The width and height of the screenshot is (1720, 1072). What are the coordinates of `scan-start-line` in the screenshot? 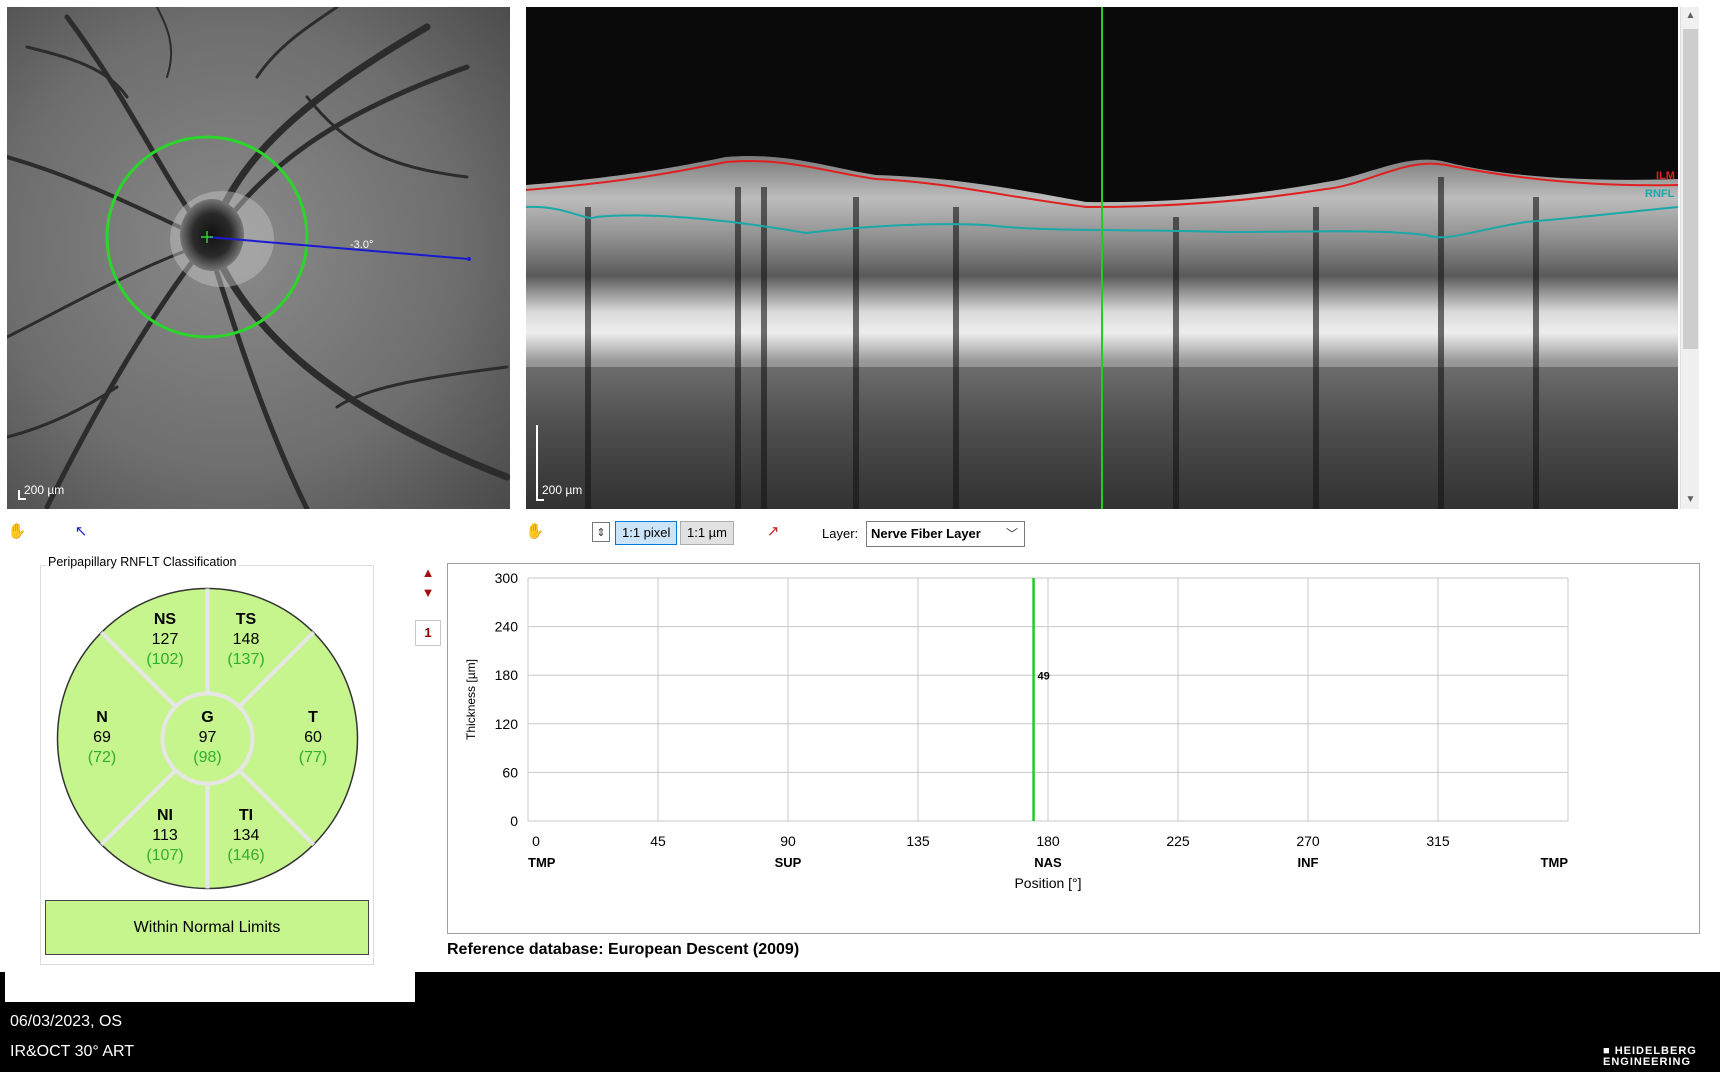 It's located at (338, 248).